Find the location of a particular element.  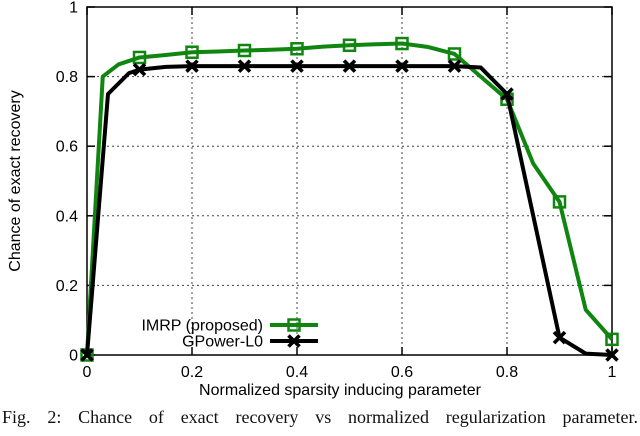

legend-label-gpower: GPower-L0 is located at coordinates (222, 342).